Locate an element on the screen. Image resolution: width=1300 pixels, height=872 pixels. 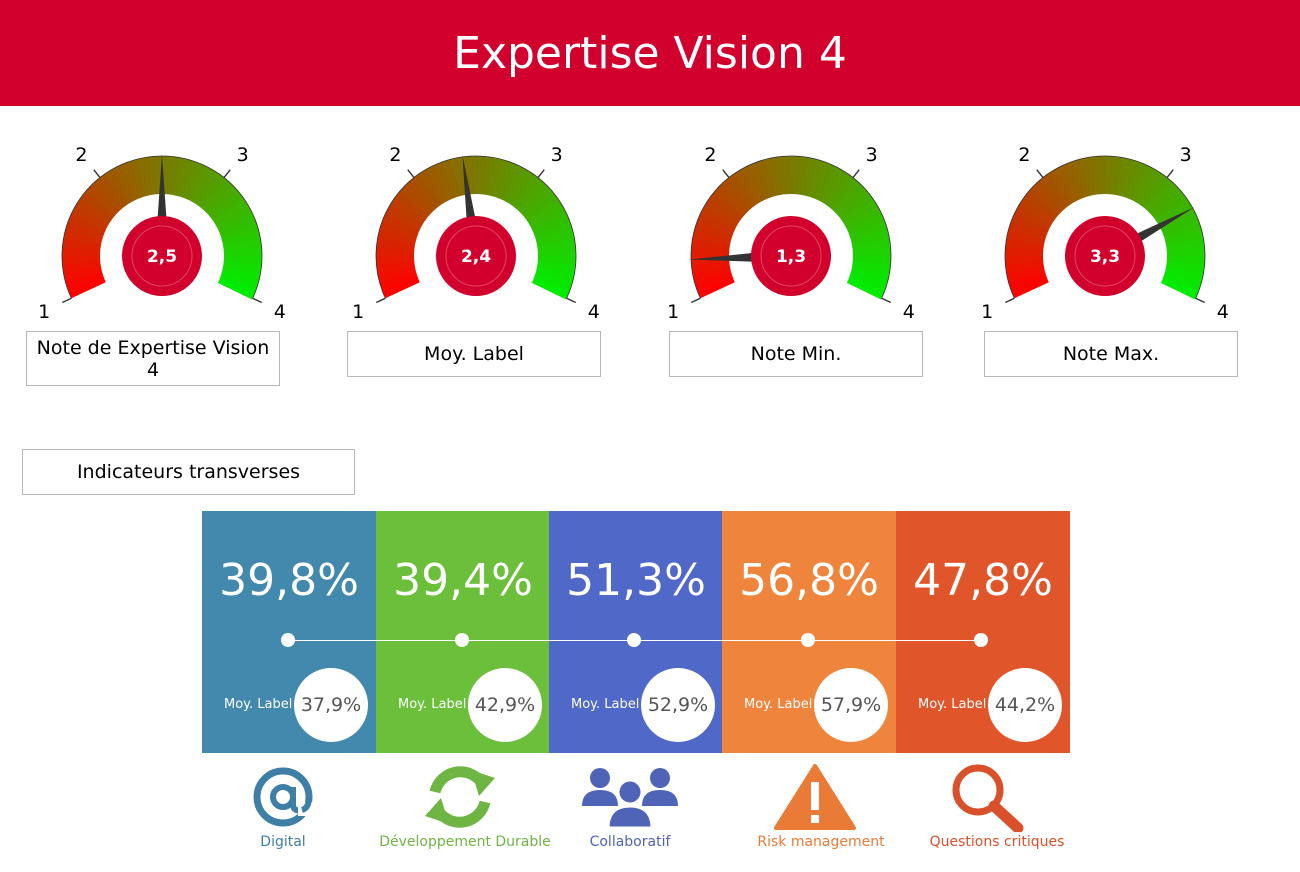
gauge-value: 3,3 is located at coordinates (1105, 257).